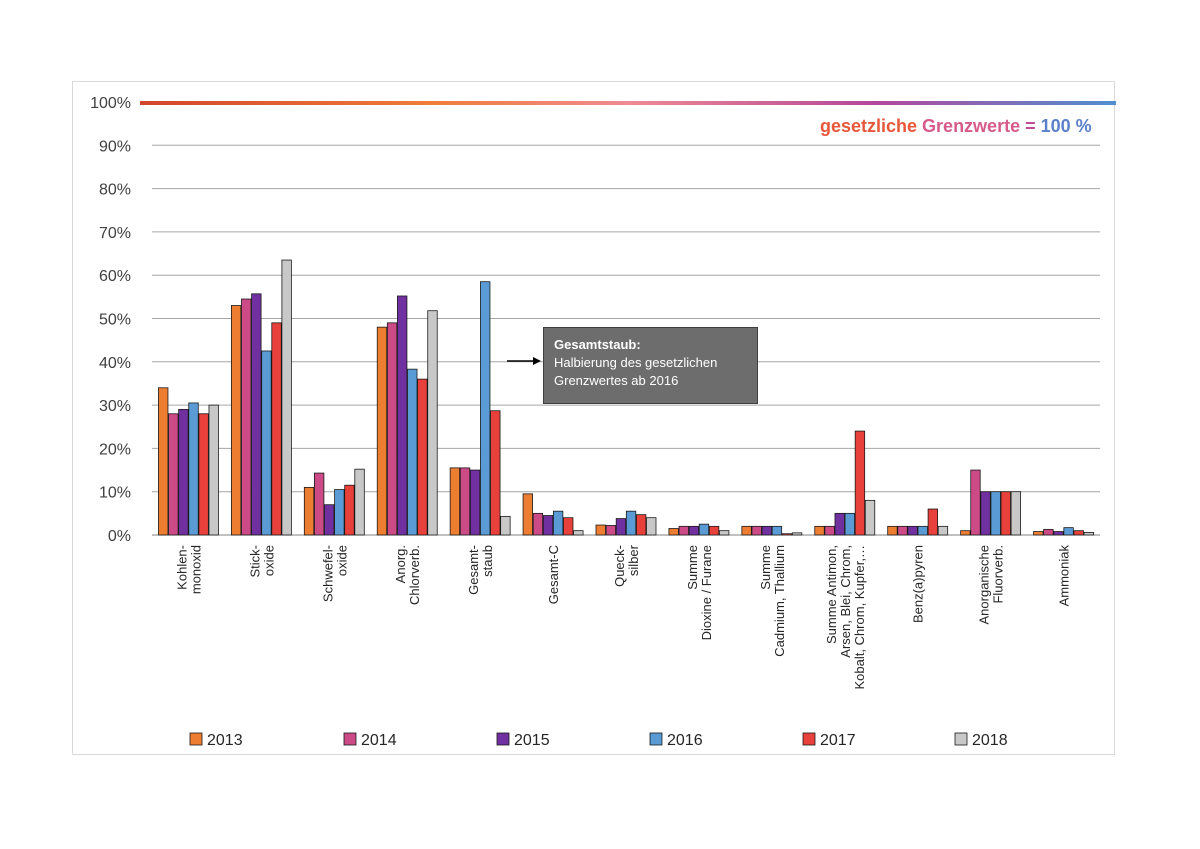  I want to click on x-tick-label-line: Benz(a)pyren, so click(918, 584).